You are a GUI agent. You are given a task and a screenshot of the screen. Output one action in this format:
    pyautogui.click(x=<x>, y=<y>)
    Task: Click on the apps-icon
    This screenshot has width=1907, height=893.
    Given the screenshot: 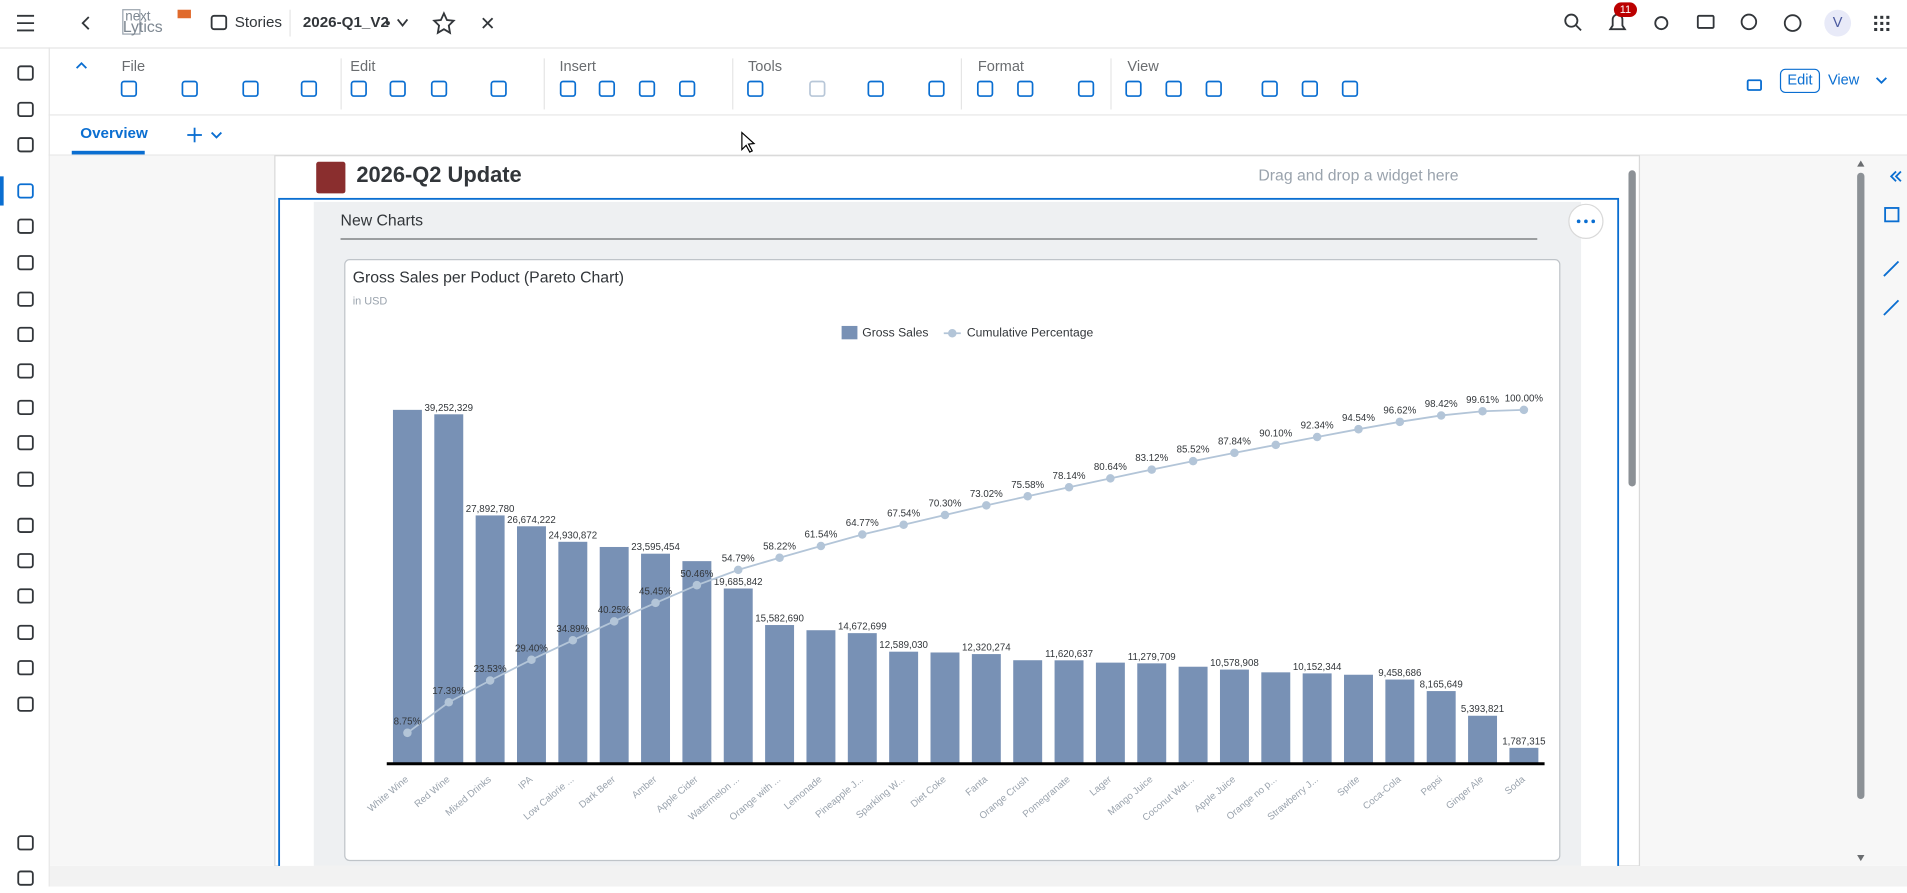 What is the action you would take?
    pyautogui.click(x=1882, y=23)
    